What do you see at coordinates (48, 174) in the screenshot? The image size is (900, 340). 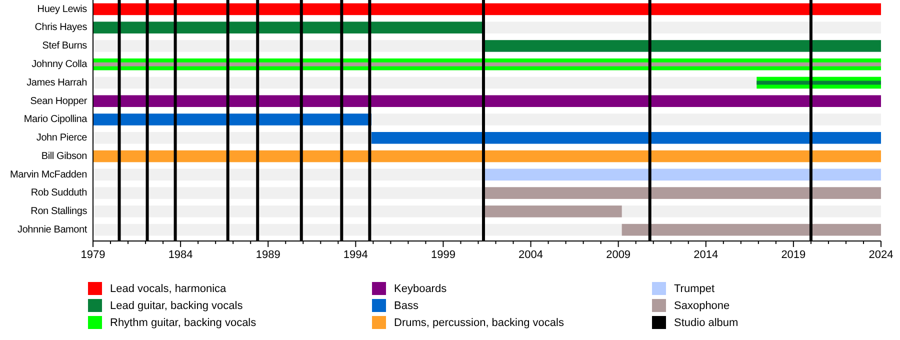 I see `y-tick-label: Marvin McFadden` at bounding box center [48, 174].